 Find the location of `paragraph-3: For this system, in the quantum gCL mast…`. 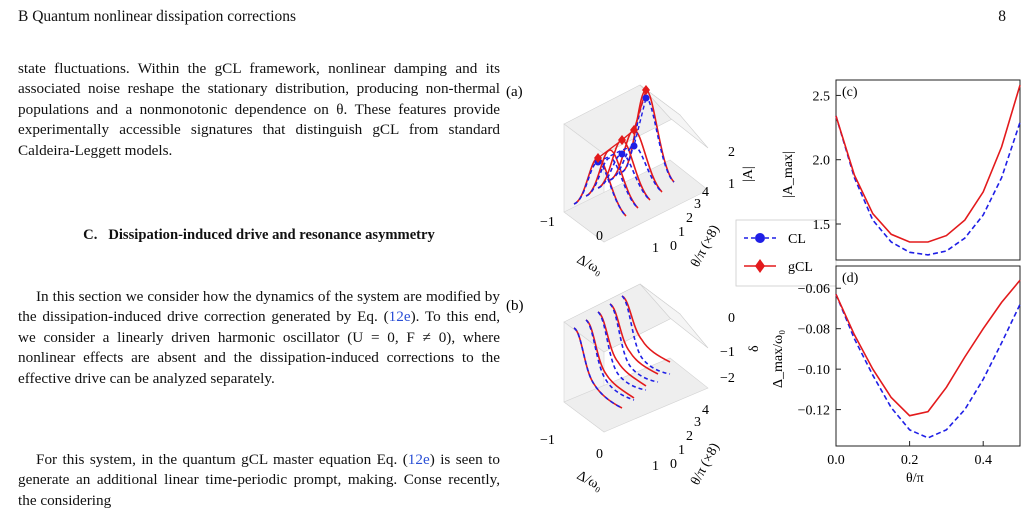

paragraph-3: For this system, in the quantum gCL mast… is located at coordinates (259, 480).